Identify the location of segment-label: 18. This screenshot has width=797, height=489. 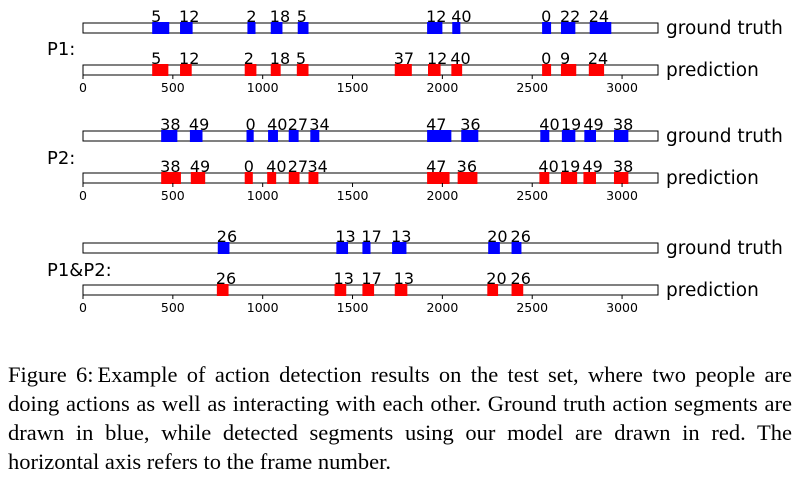
(280, 58).